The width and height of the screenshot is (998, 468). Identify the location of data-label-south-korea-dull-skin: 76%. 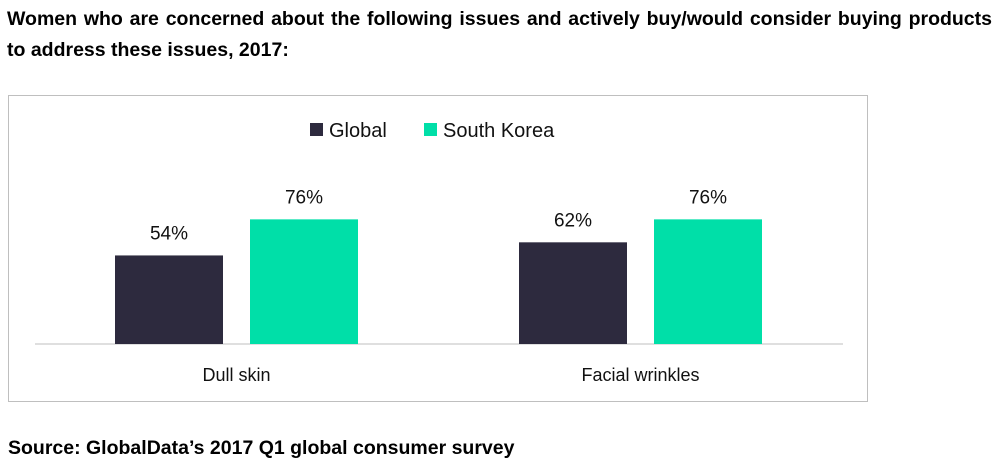
(304, 197).